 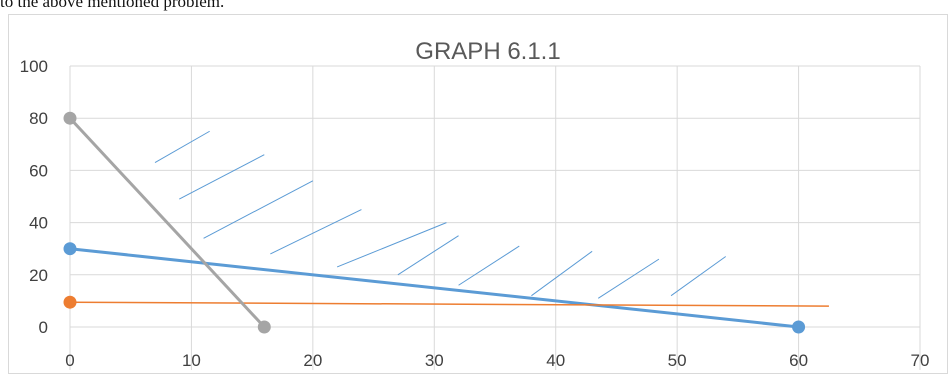 What do you see at coordinates (38, 275) in the screenshot?
I see `y-tick-label-20: 20` at bounding box center [38, 275].